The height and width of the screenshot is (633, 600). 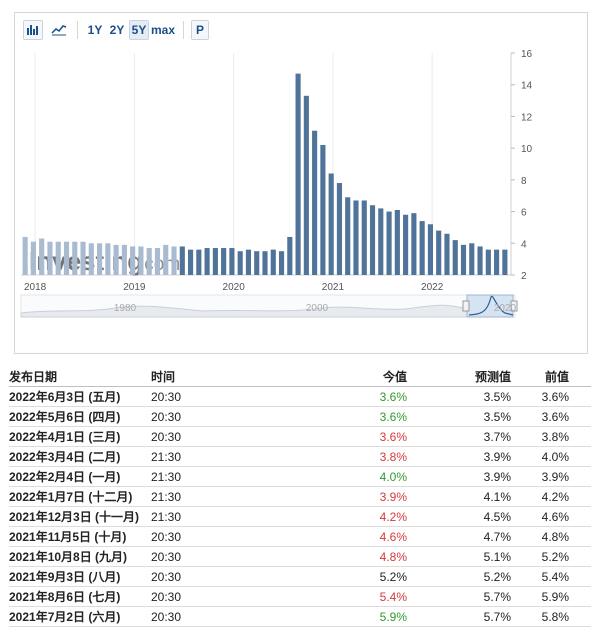 I want to click on range-max-button: max, so click(x=163, y=30).